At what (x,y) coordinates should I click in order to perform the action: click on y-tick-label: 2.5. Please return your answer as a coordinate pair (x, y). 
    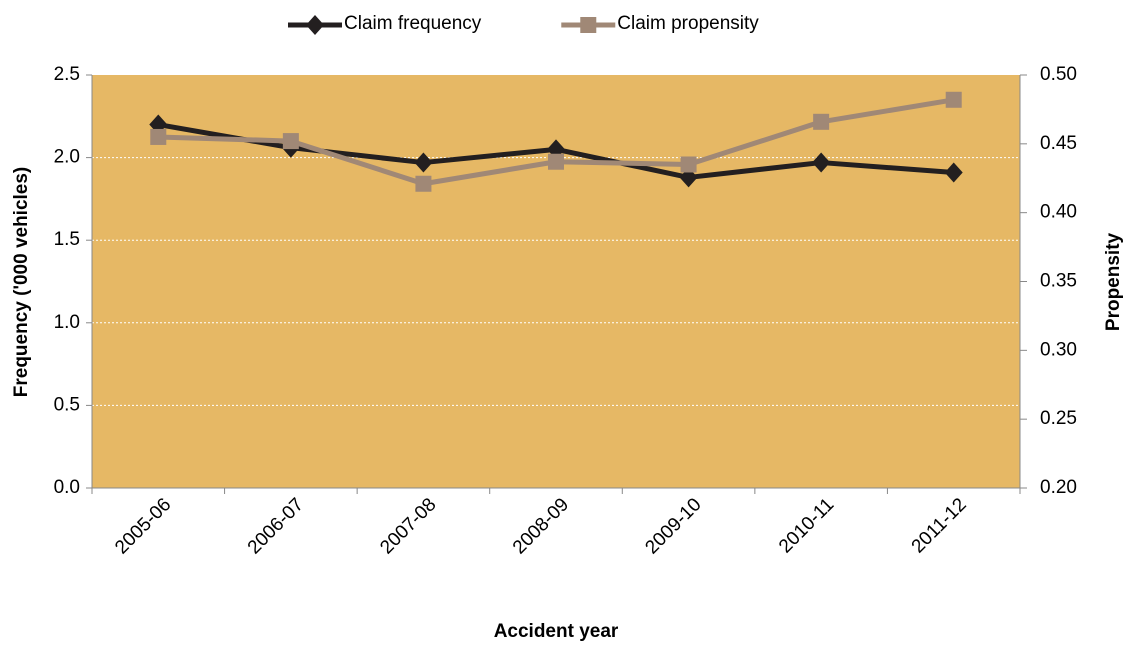
    Looking at the image, I should click on (67, 74).